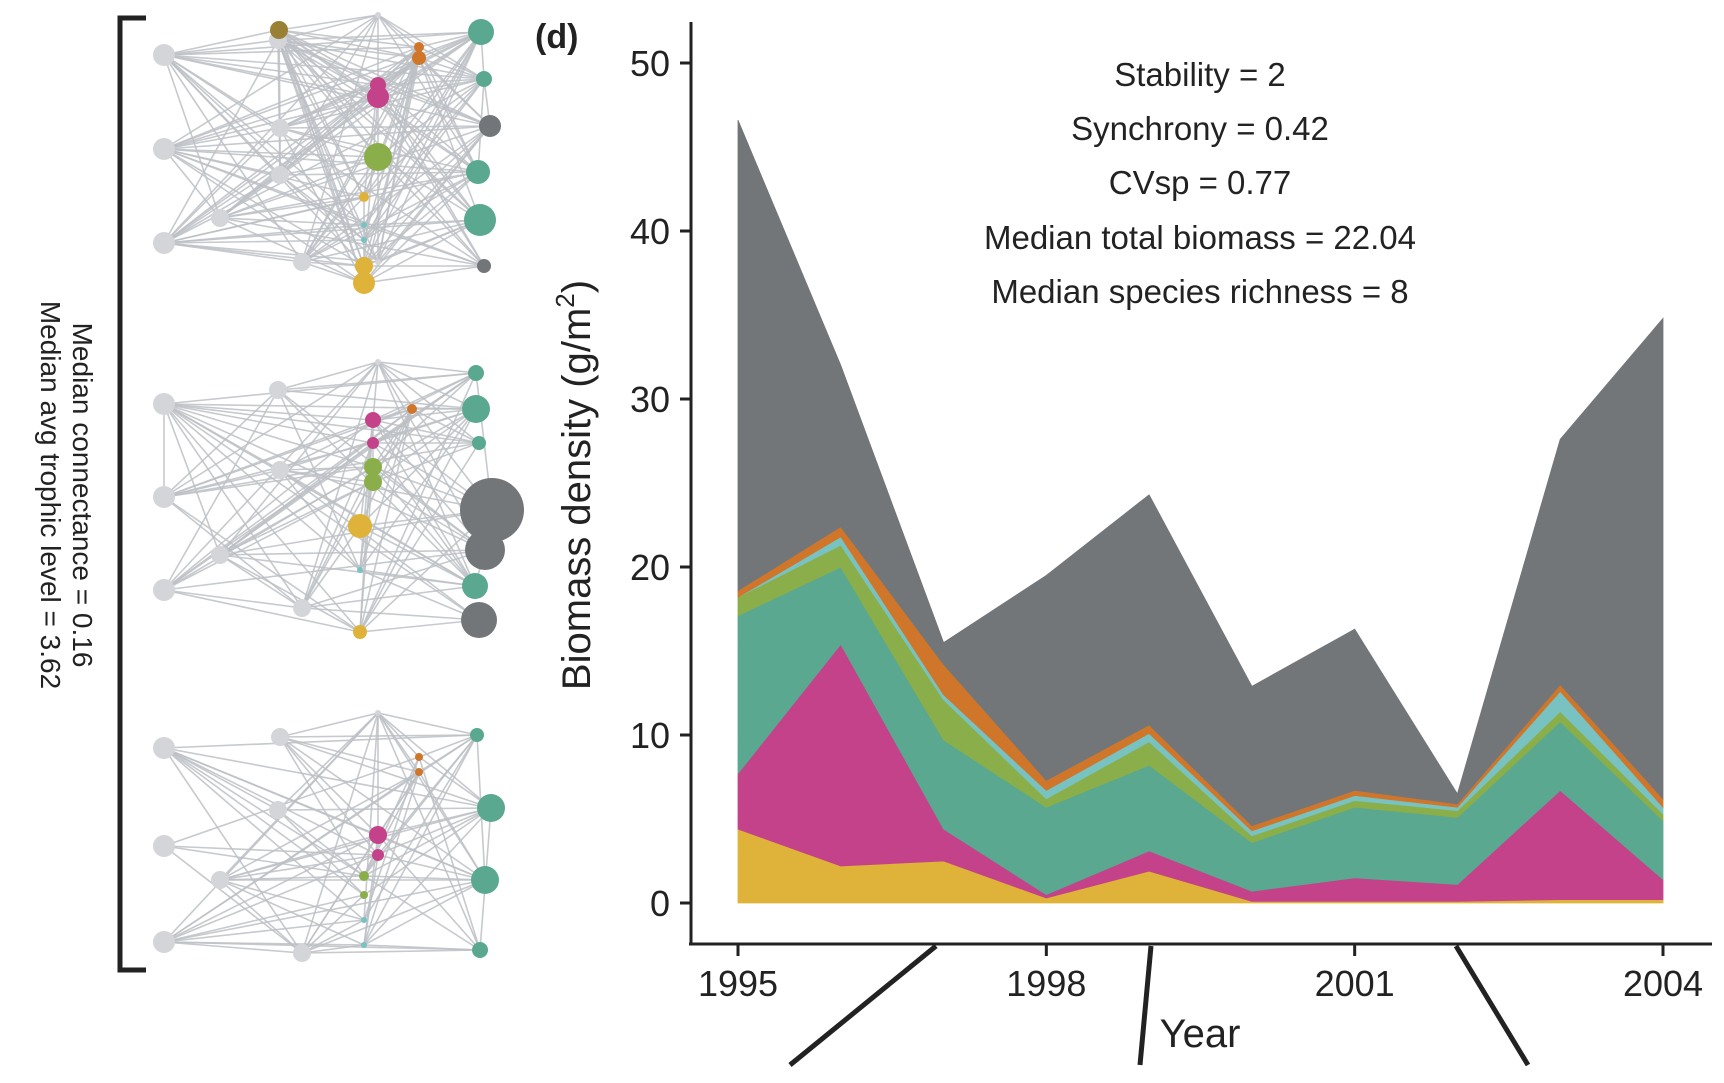 The image size is (1724, 1083). Describe the element at coordinates (660, 903) in the screenshot. I see `y-tick-label: 0` at that location.